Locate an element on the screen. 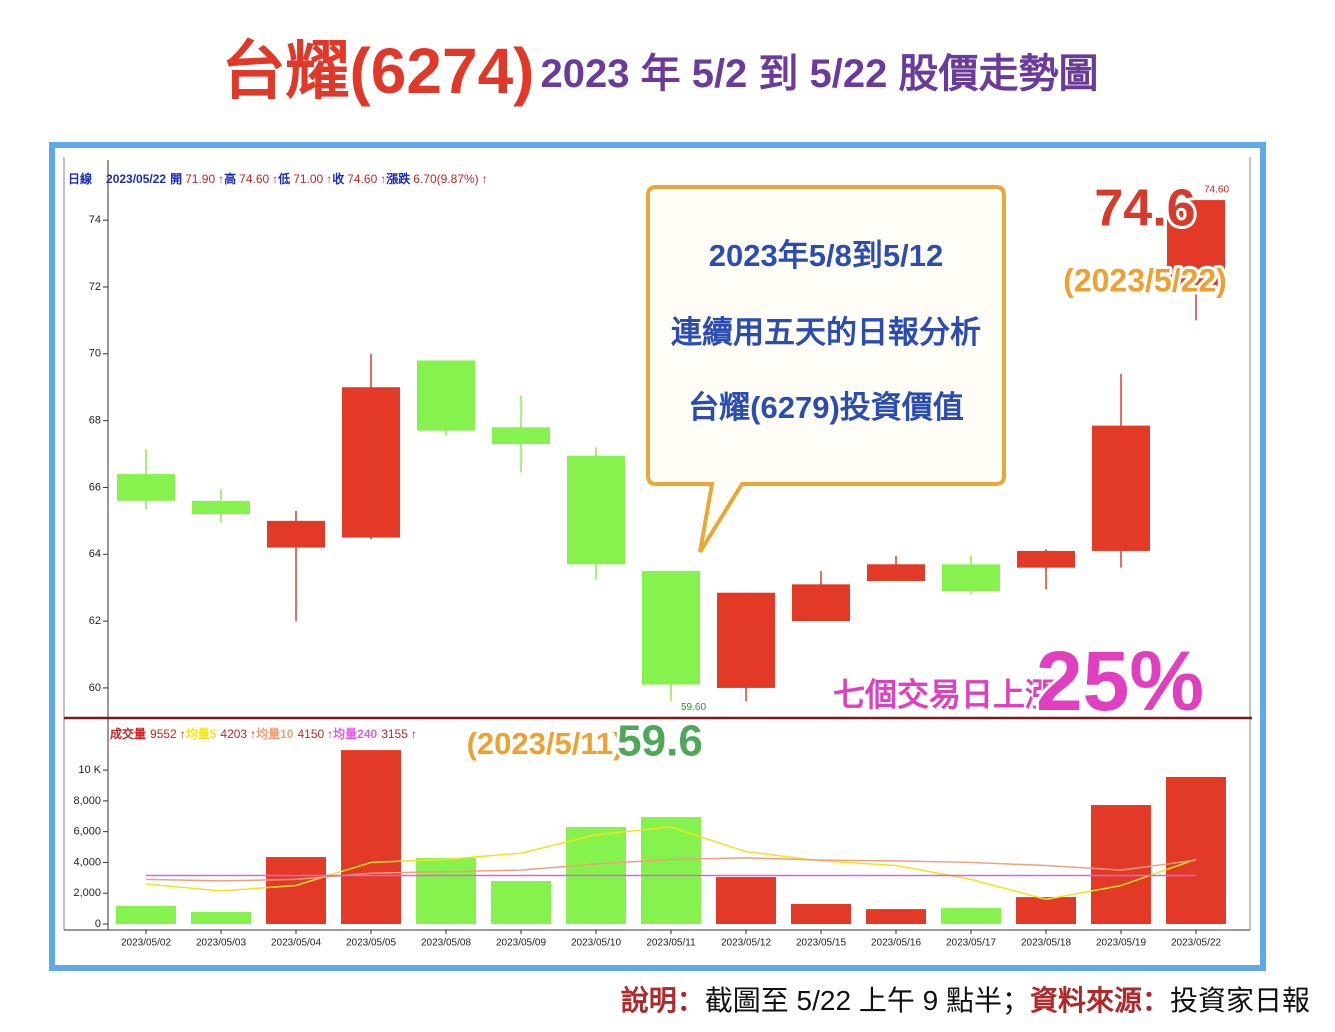 This screenshot has width=1335, height=1032. date-annotation: (2023/5/11) is located at coordinates (545, 743).